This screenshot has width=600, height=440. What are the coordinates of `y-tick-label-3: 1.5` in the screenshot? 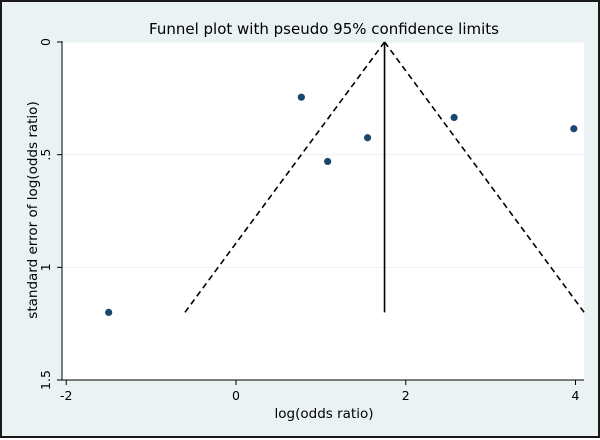 It's located at (45, 380).